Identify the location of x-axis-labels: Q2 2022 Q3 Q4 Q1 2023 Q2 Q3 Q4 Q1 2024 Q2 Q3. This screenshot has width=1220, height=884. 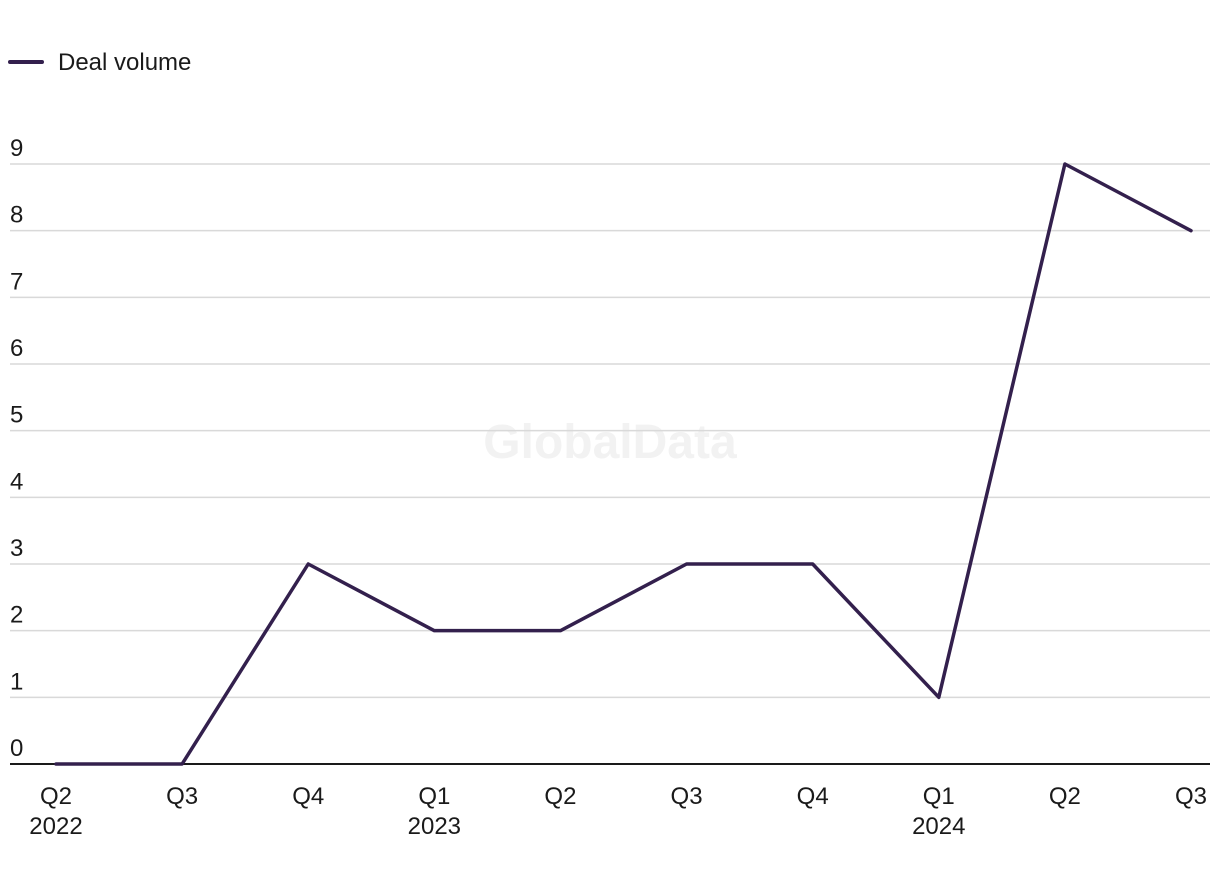
(618, 811).